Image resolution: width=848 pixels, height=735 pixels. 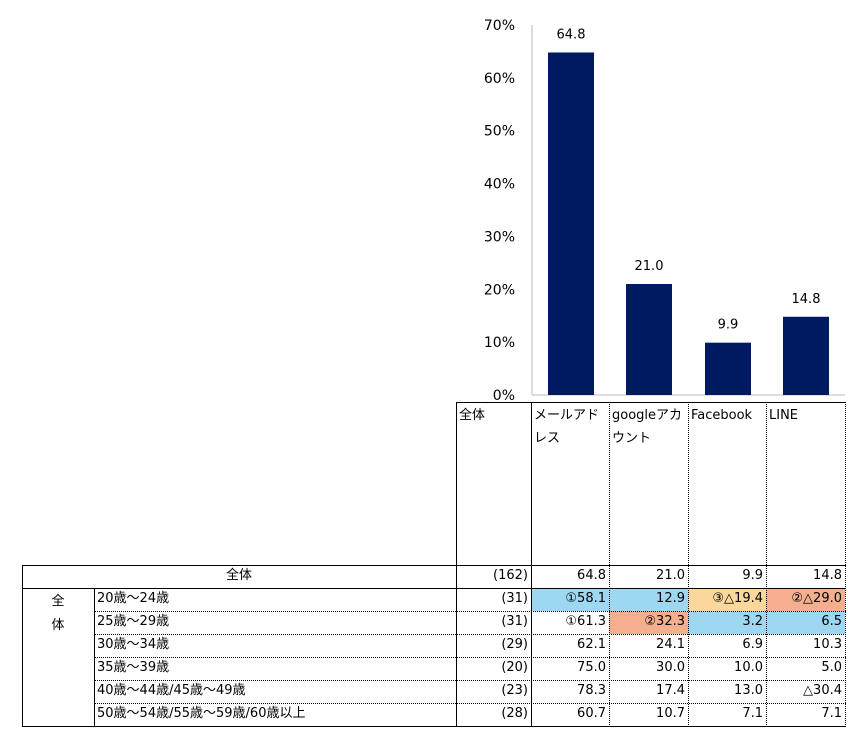 I want to click on y-tick-label: 0%, so click(x=504, y=394).